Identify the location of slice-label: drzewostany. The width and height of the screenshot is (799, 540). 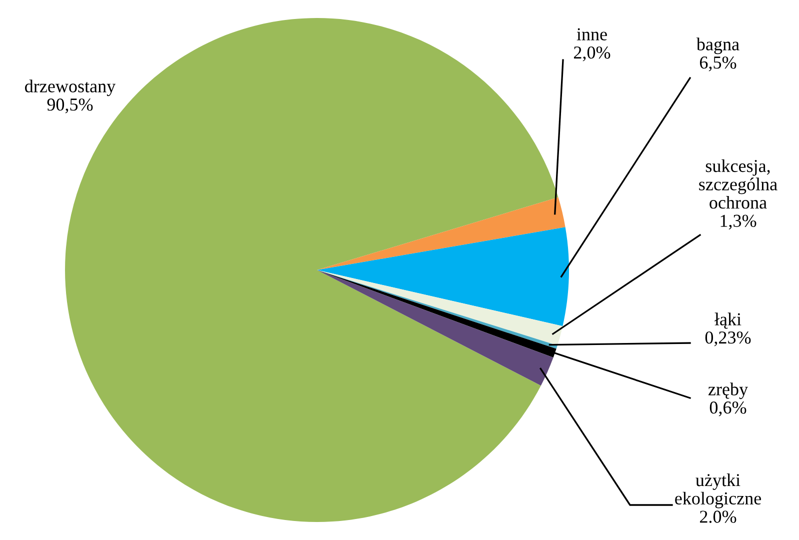
(70, 88).